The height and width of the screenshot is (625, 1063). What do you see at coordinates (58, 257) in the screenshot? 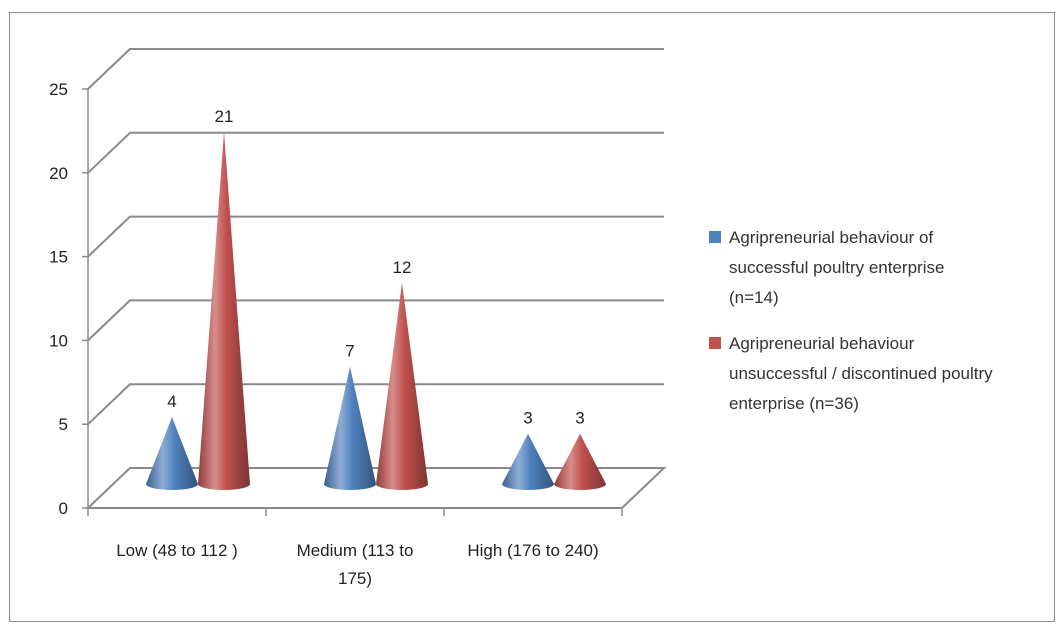
I see `y-tick-label: 15` at bounding box center [58, 257].